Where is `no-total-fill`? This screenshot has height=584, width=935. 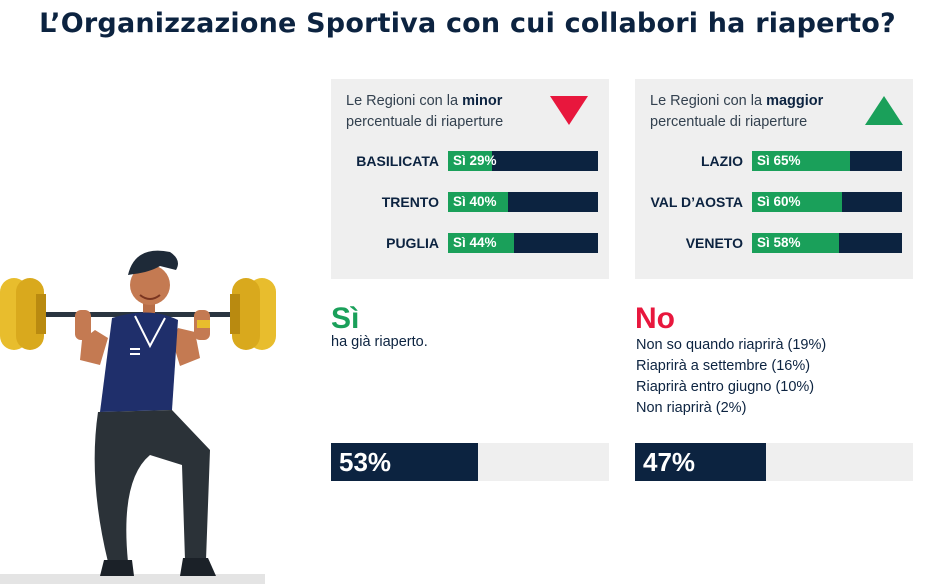 no-total-fill is located at coordinates (700, 462).